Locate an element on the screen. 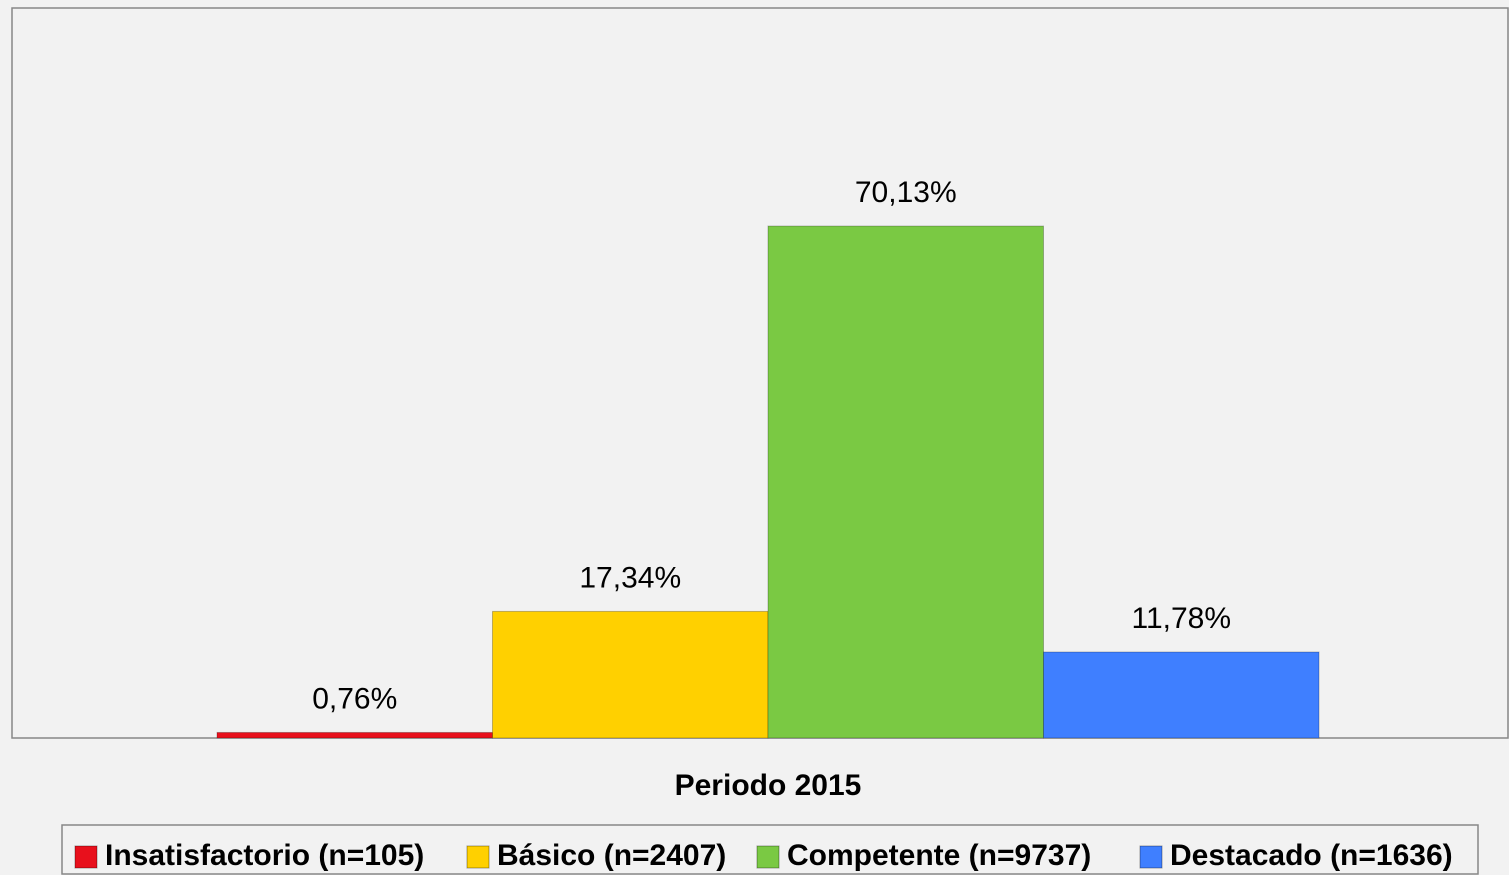  data-label: 17,34% is located at coordinates (630, 577).